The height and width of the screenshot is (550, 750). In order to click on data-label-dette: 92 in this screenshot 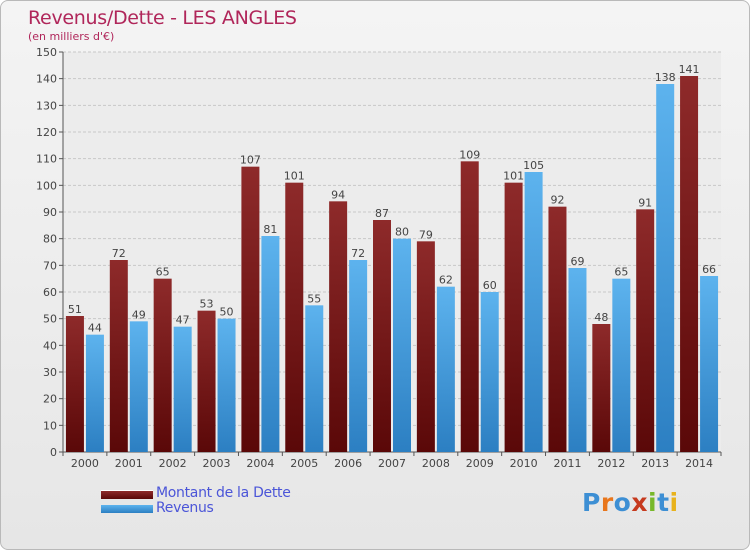, I will do `click(557, 200)`.